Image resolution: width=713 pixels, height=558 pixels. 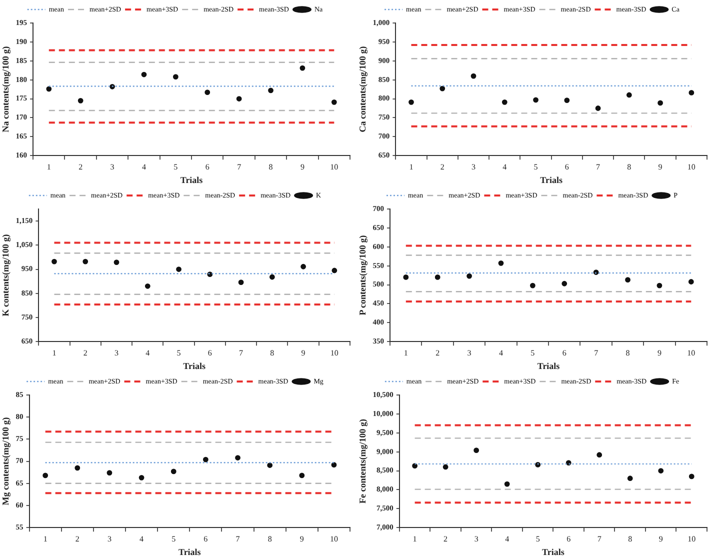 I want to click on y-axis-title: Ca contents(mg/100 g), so click(x=363, y=89).